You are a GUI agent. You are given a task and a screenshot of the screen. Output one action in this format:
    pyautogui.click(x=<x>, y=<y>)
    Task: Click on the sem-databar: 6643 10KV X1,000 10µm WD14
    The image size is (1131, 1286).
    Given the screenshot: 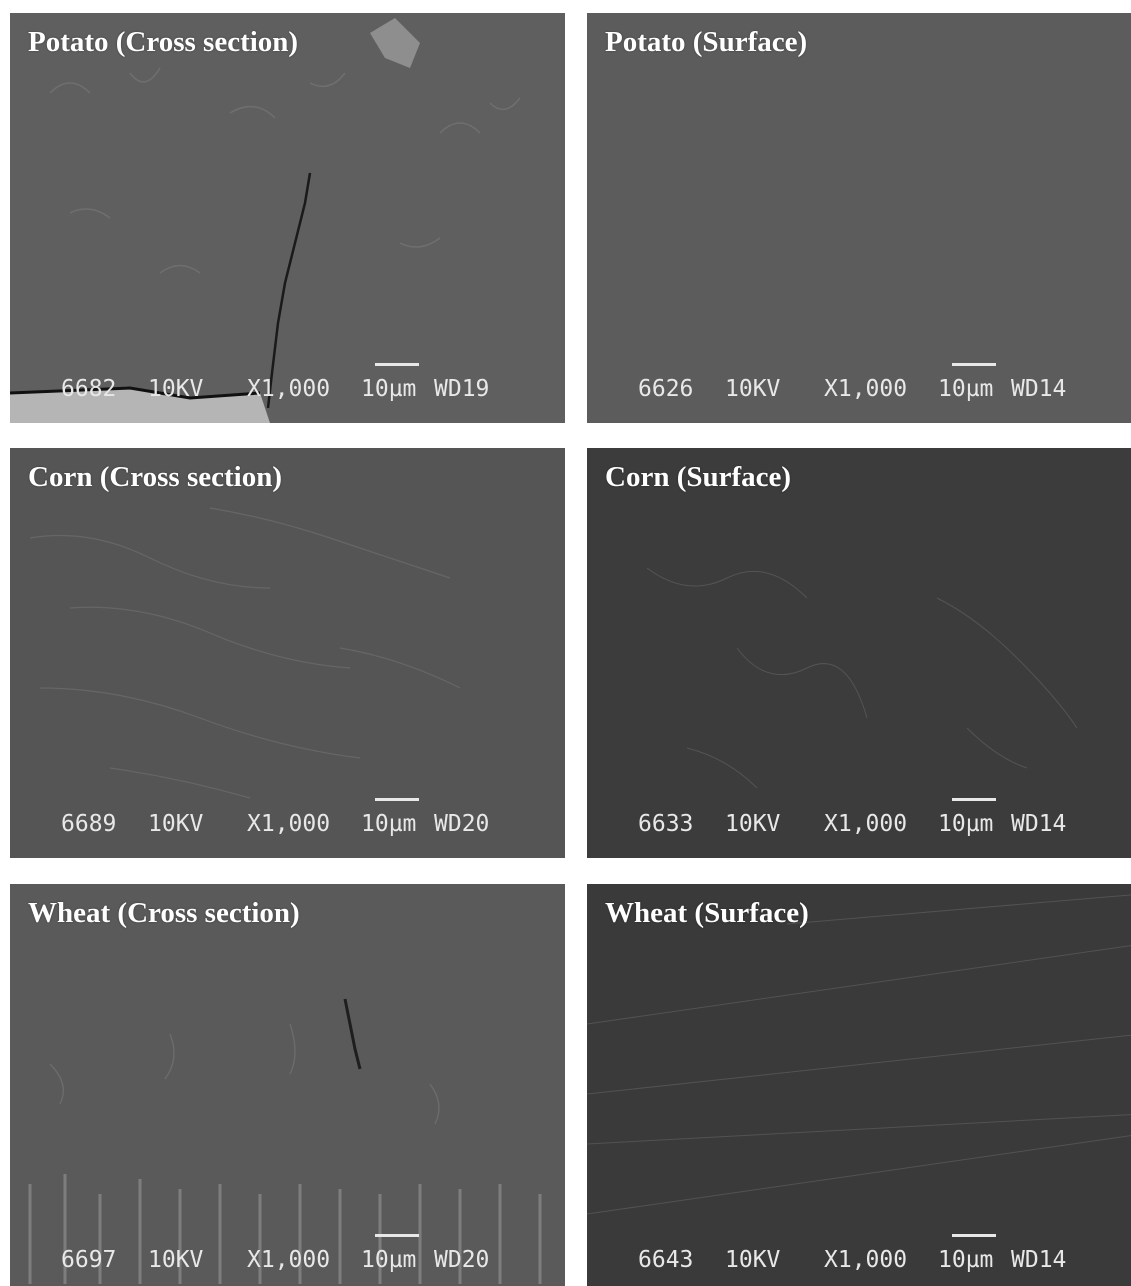 What is the action you would take?
    pyautogui.click(x=859, y=1260)
    